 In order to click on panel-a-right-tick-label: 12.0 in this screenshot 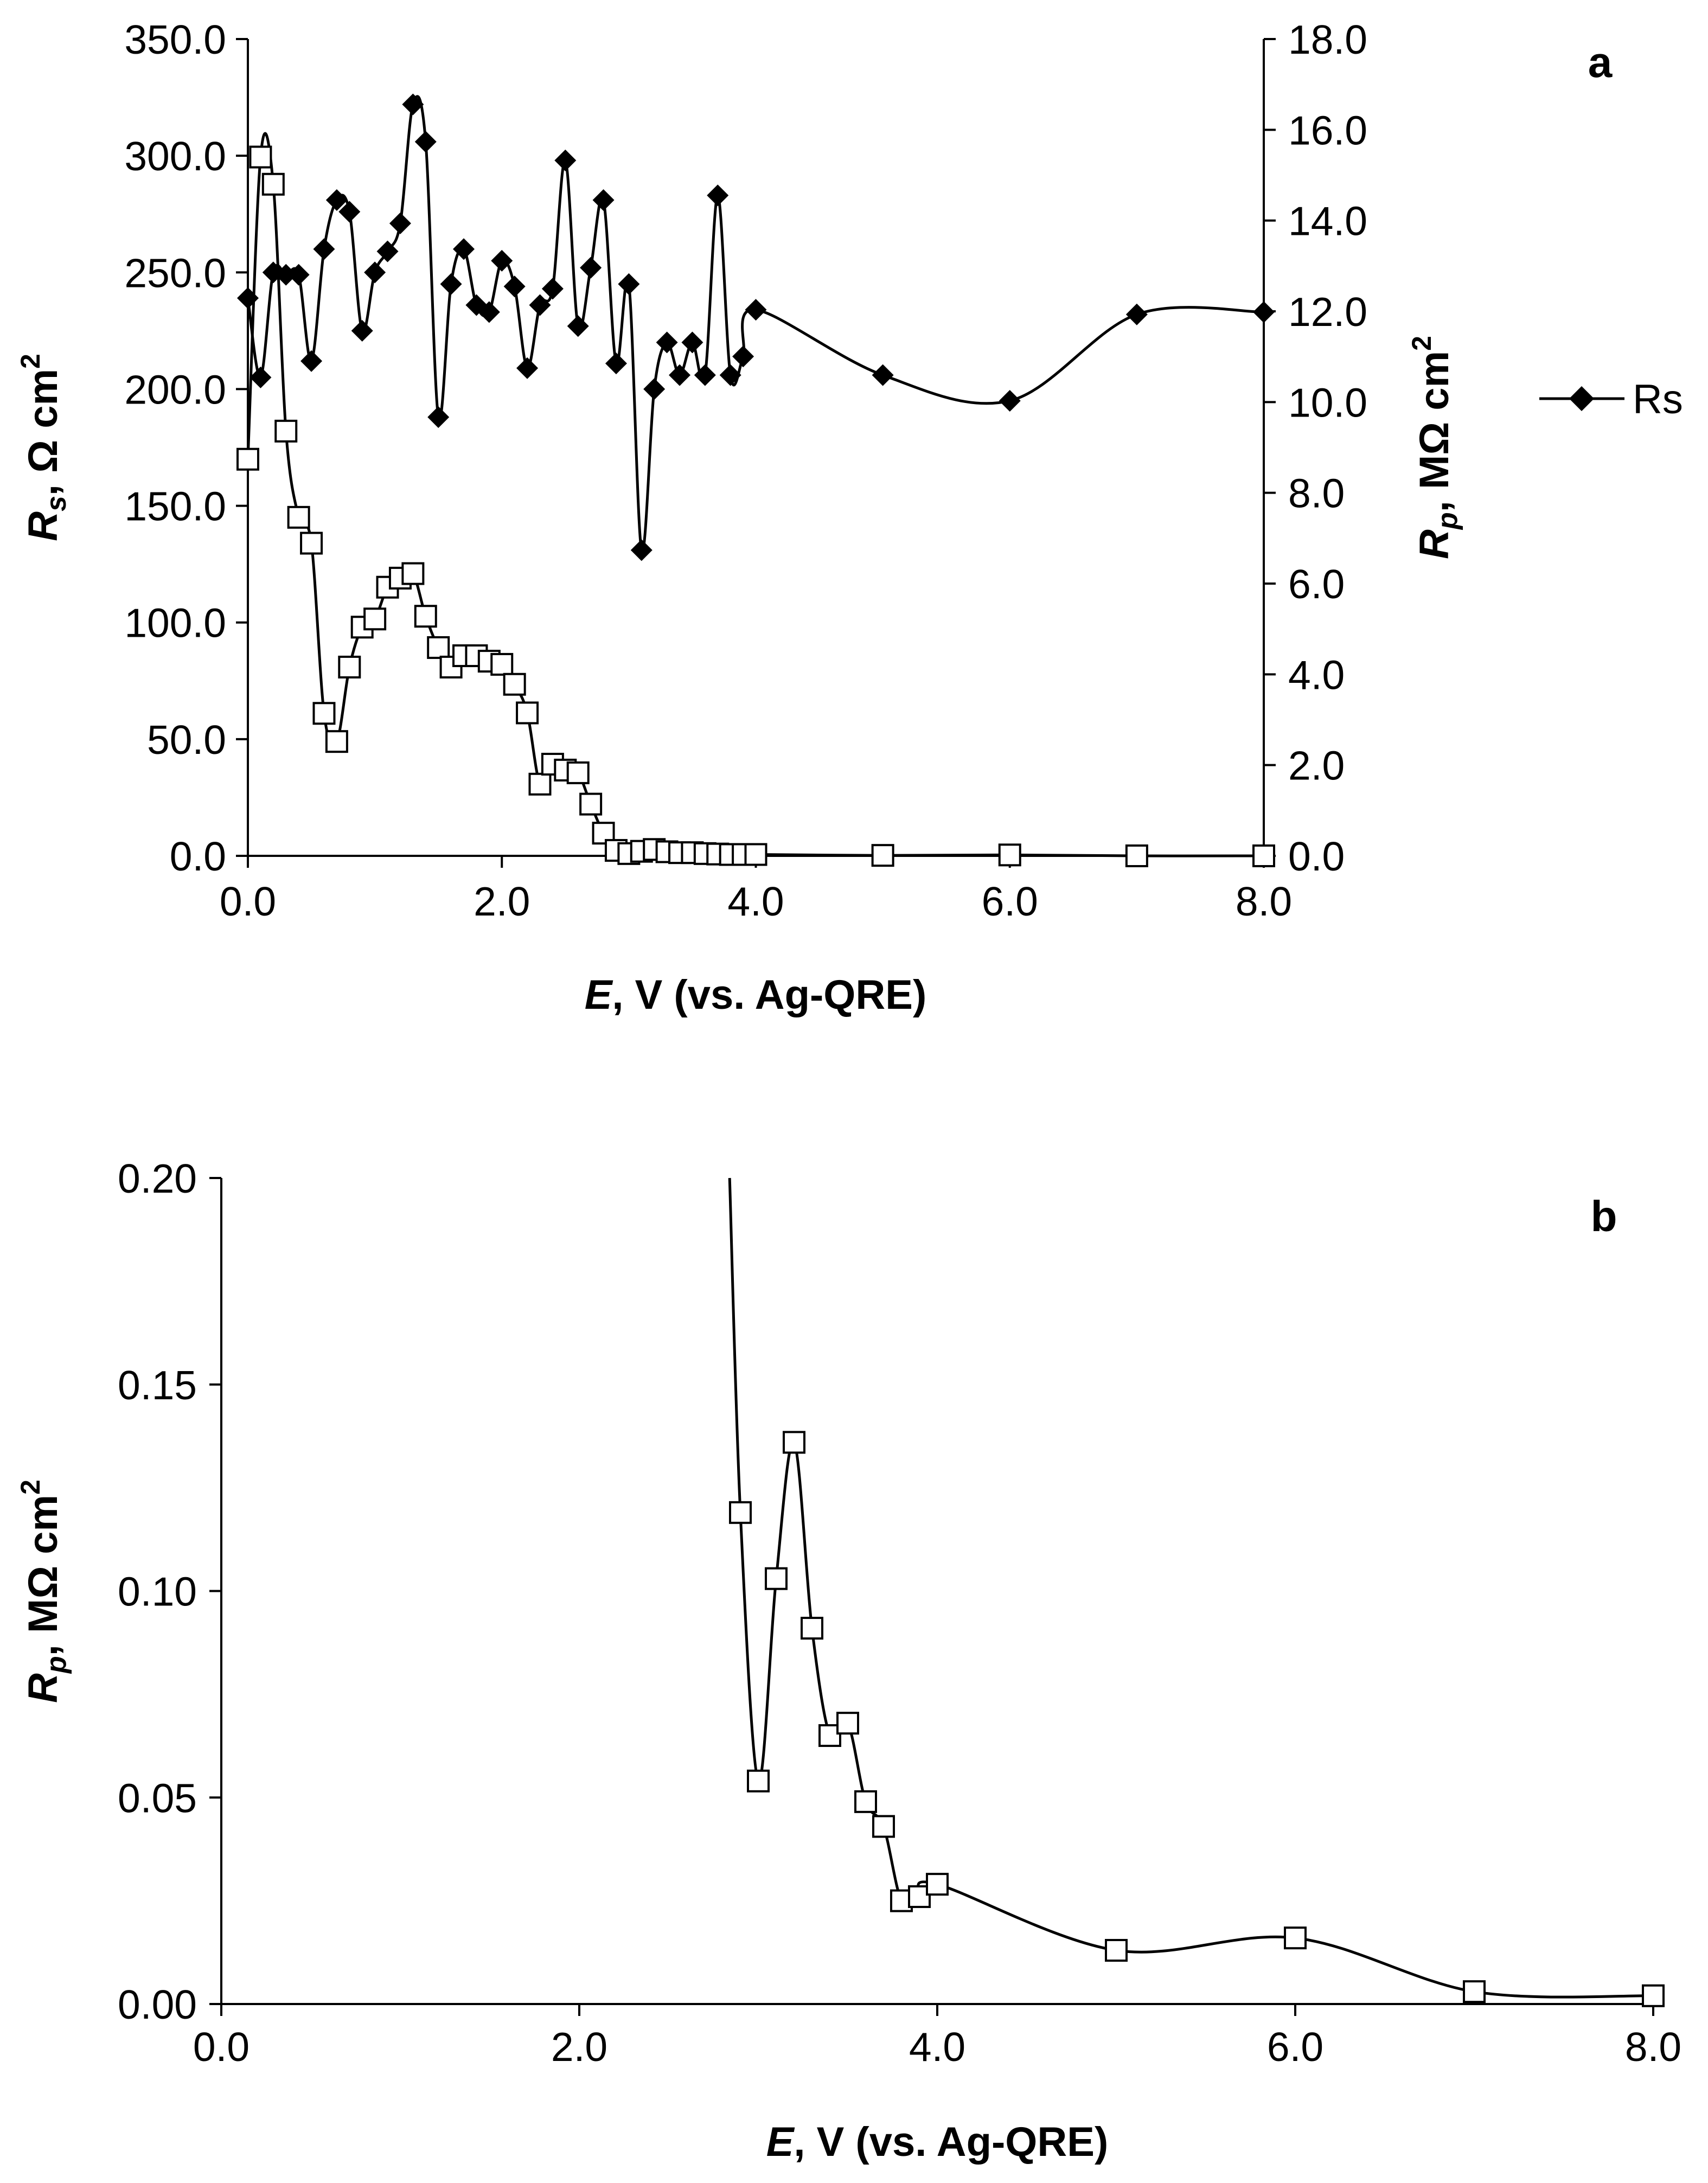, I will do `click(1327, 312)`.